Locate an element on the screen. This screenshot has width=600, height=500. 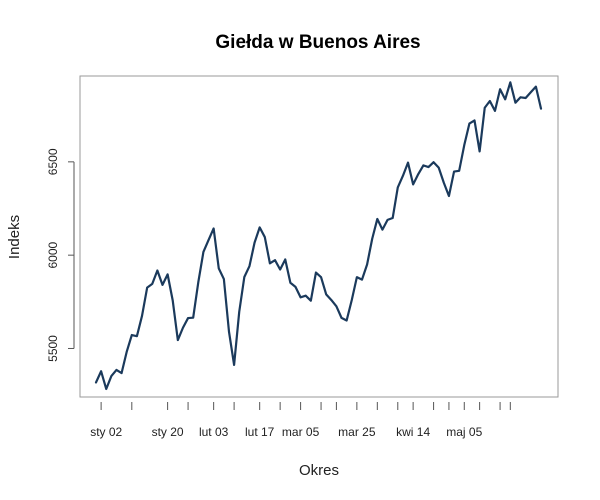
y-axis: 5500 6000 6500 is located at coordinates (60, 255).